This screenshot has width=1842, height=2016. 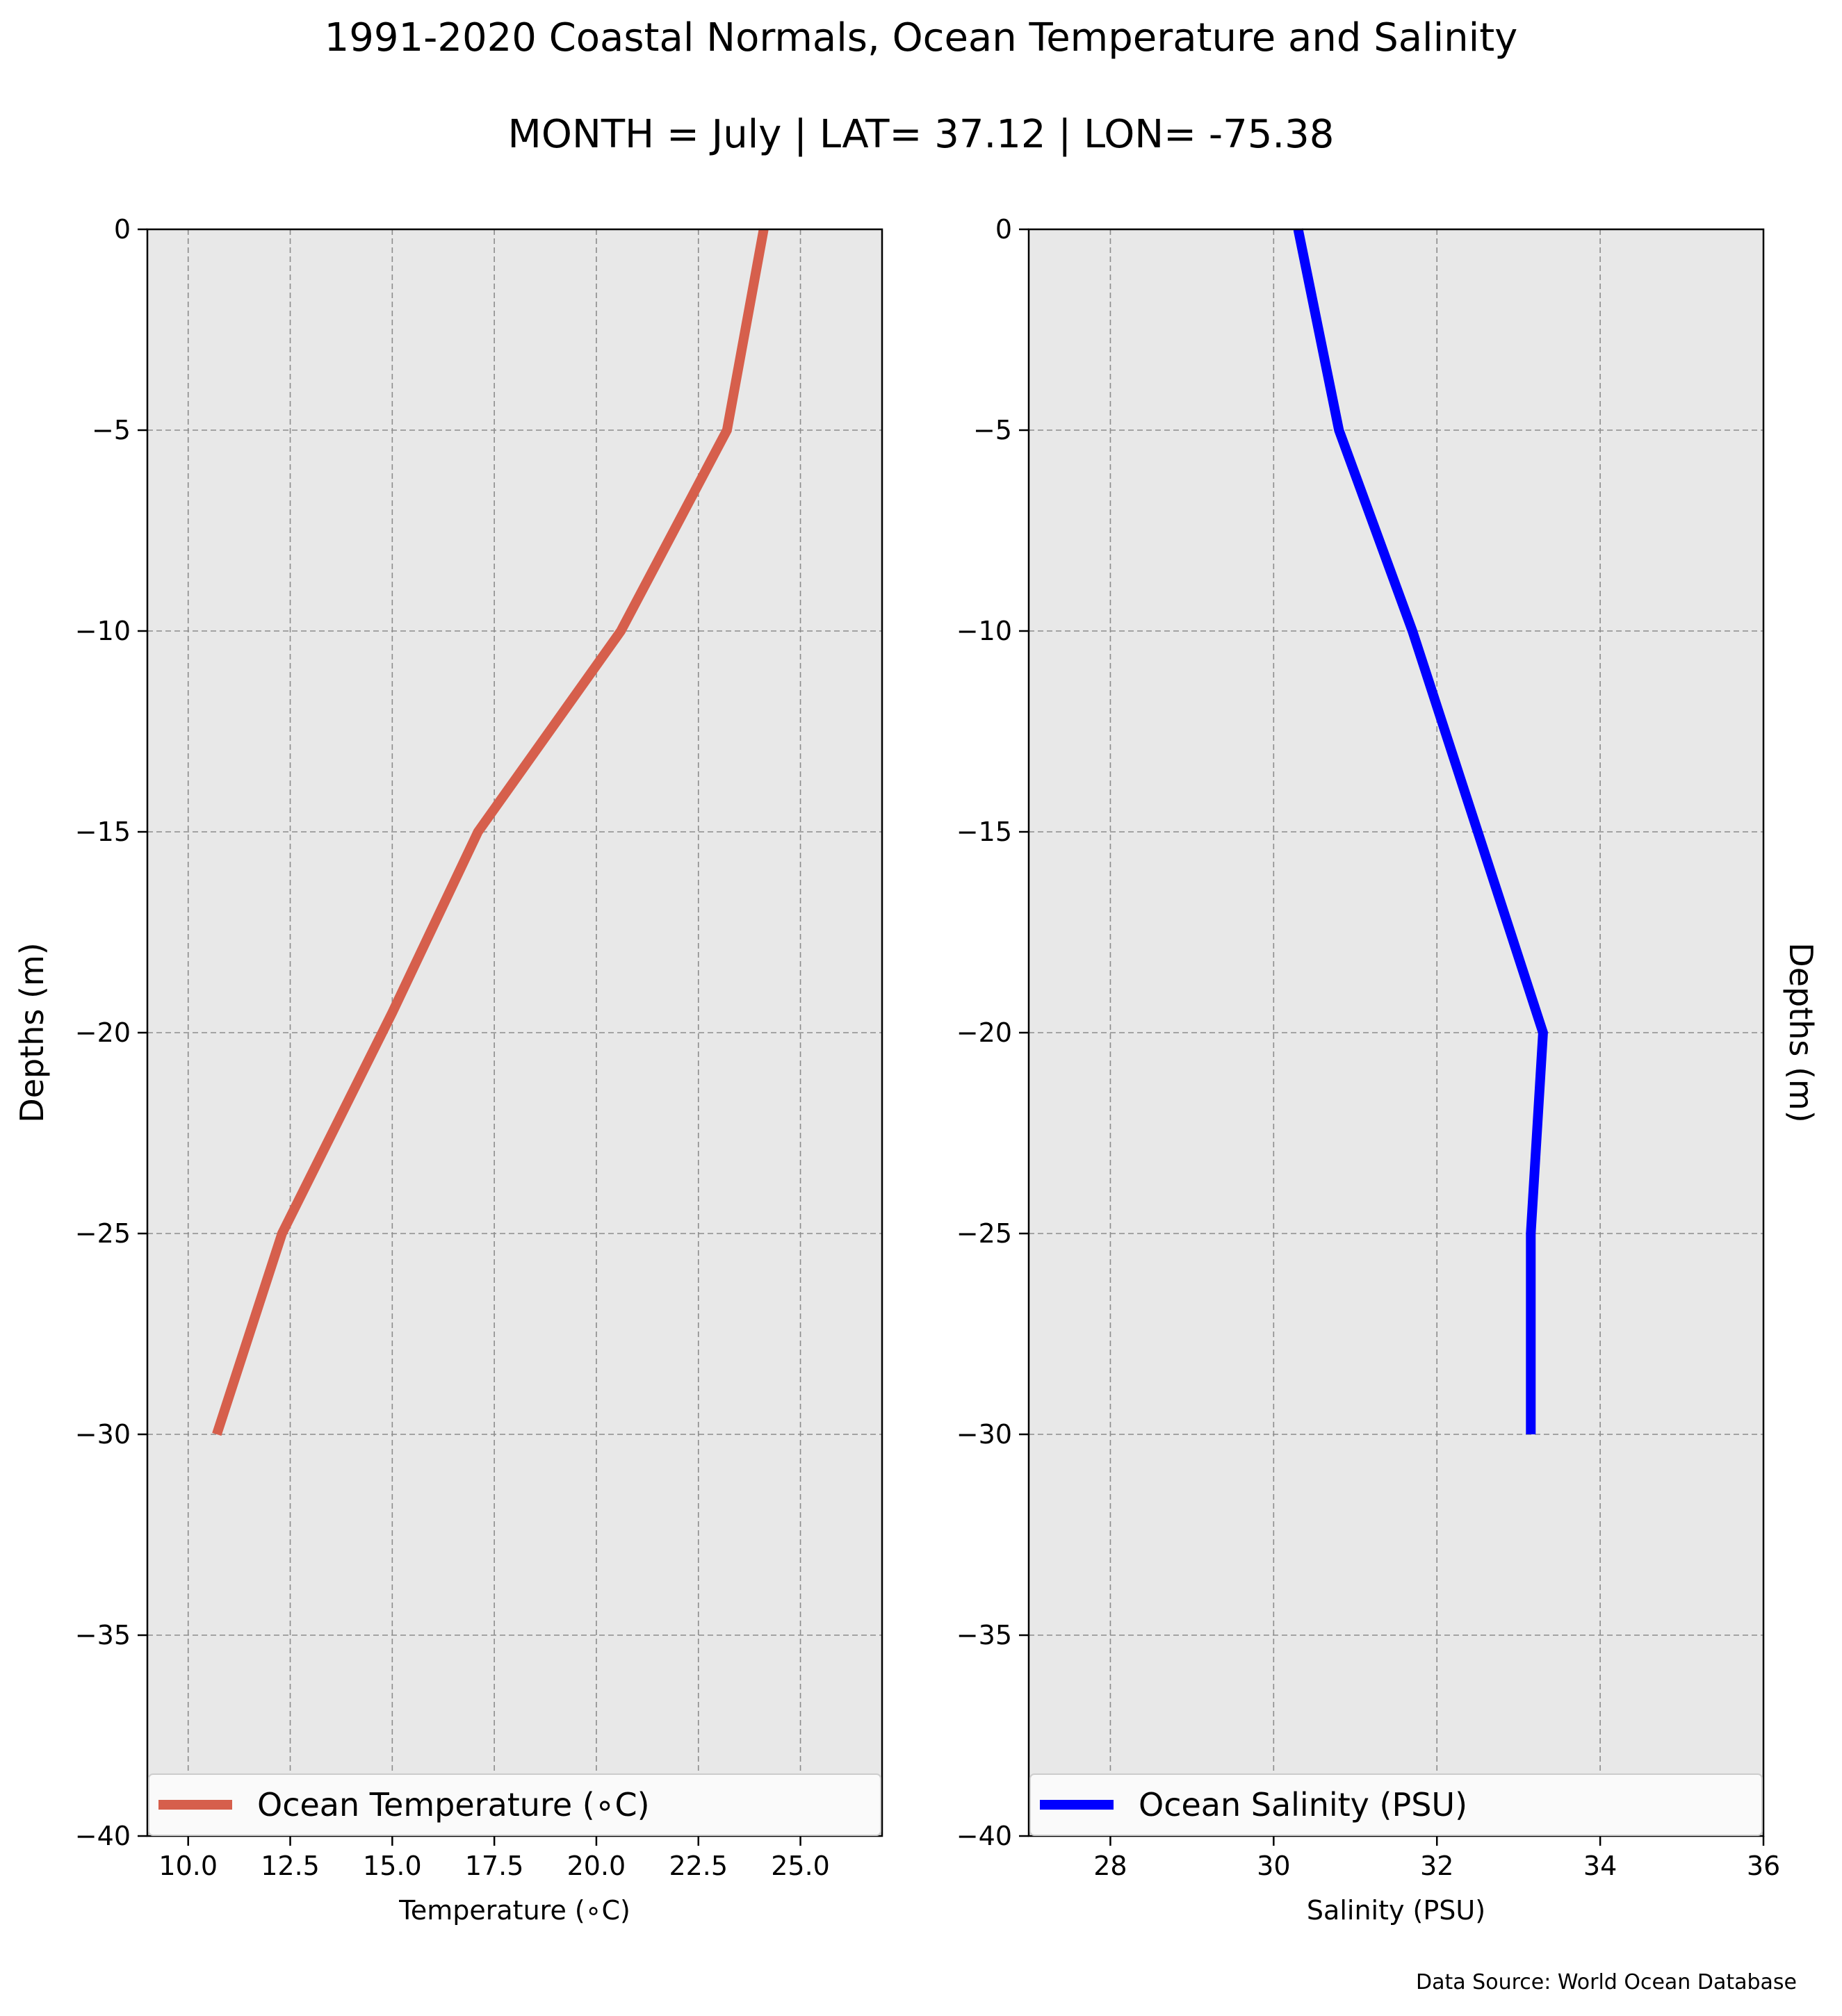 What do you see at coordinates (984, 1836) in the screenshot?
I see `salinity-y-tick-label: −40` at bounding box center [984, 1836].